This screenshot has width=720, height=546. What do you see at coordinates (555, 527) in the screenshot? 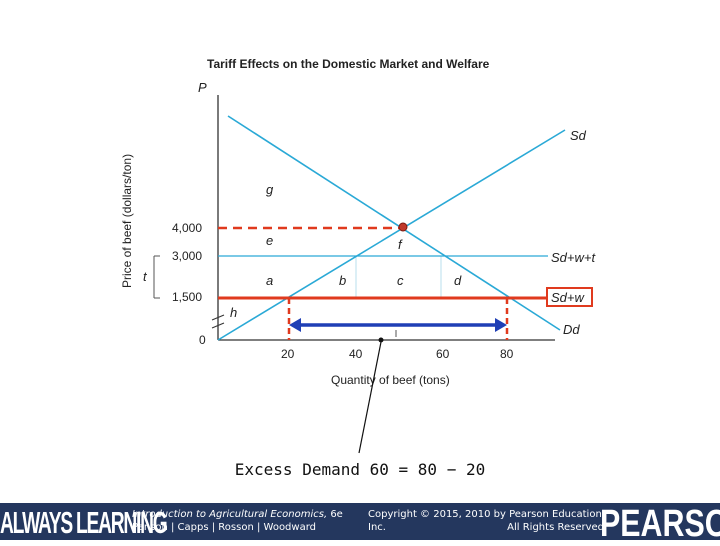
I see `rights-text: All Rights Reserved` at bounding box center [555, 527].